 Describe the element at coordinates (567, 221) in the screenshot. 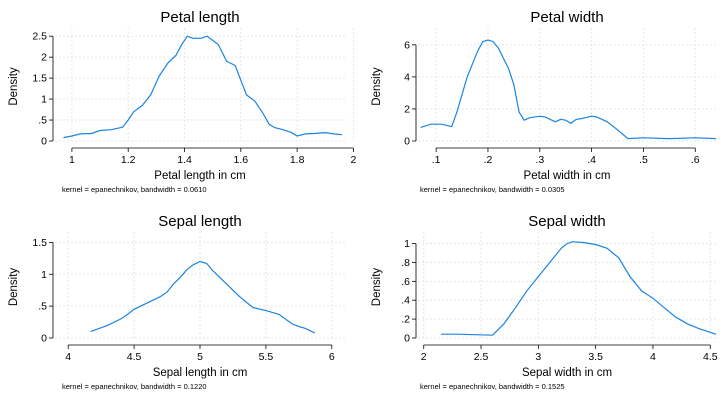

I see `panel-title: Sepal width` at that location.